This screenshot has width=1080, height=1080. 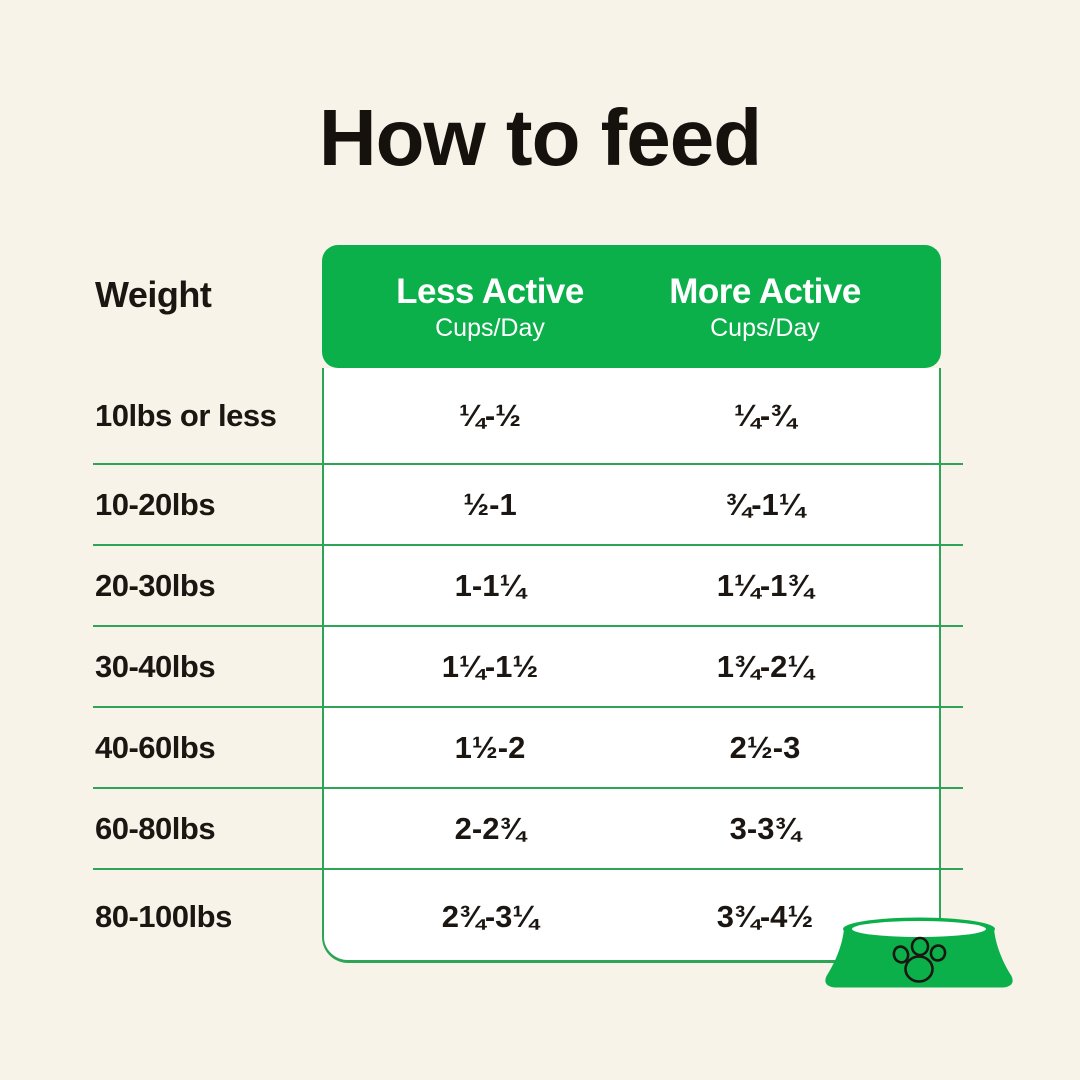 I want to click on less-active-cell: 1-1¼, so click(x=490, y=585).